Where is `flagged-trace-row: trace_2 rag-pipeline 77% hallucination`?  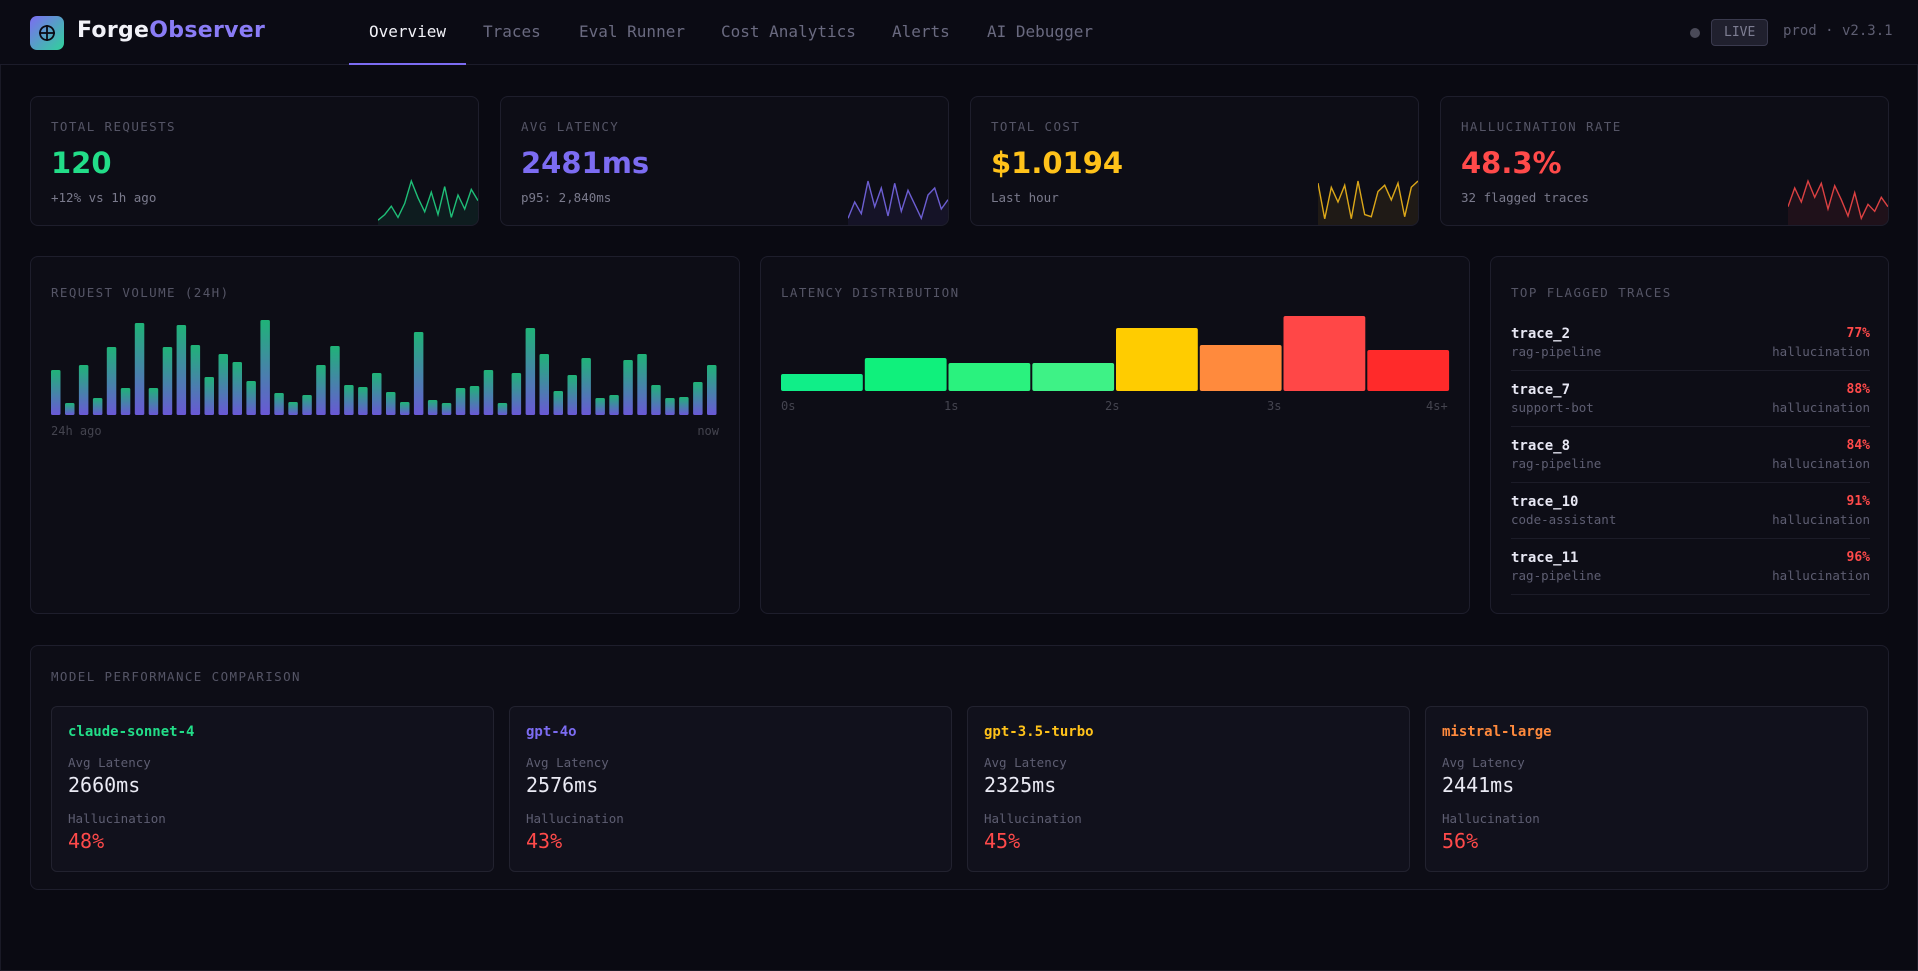
flagged-trace-row: trace_2 rag-pipeline 77% hallucination is located at coordinates (1690, 343).